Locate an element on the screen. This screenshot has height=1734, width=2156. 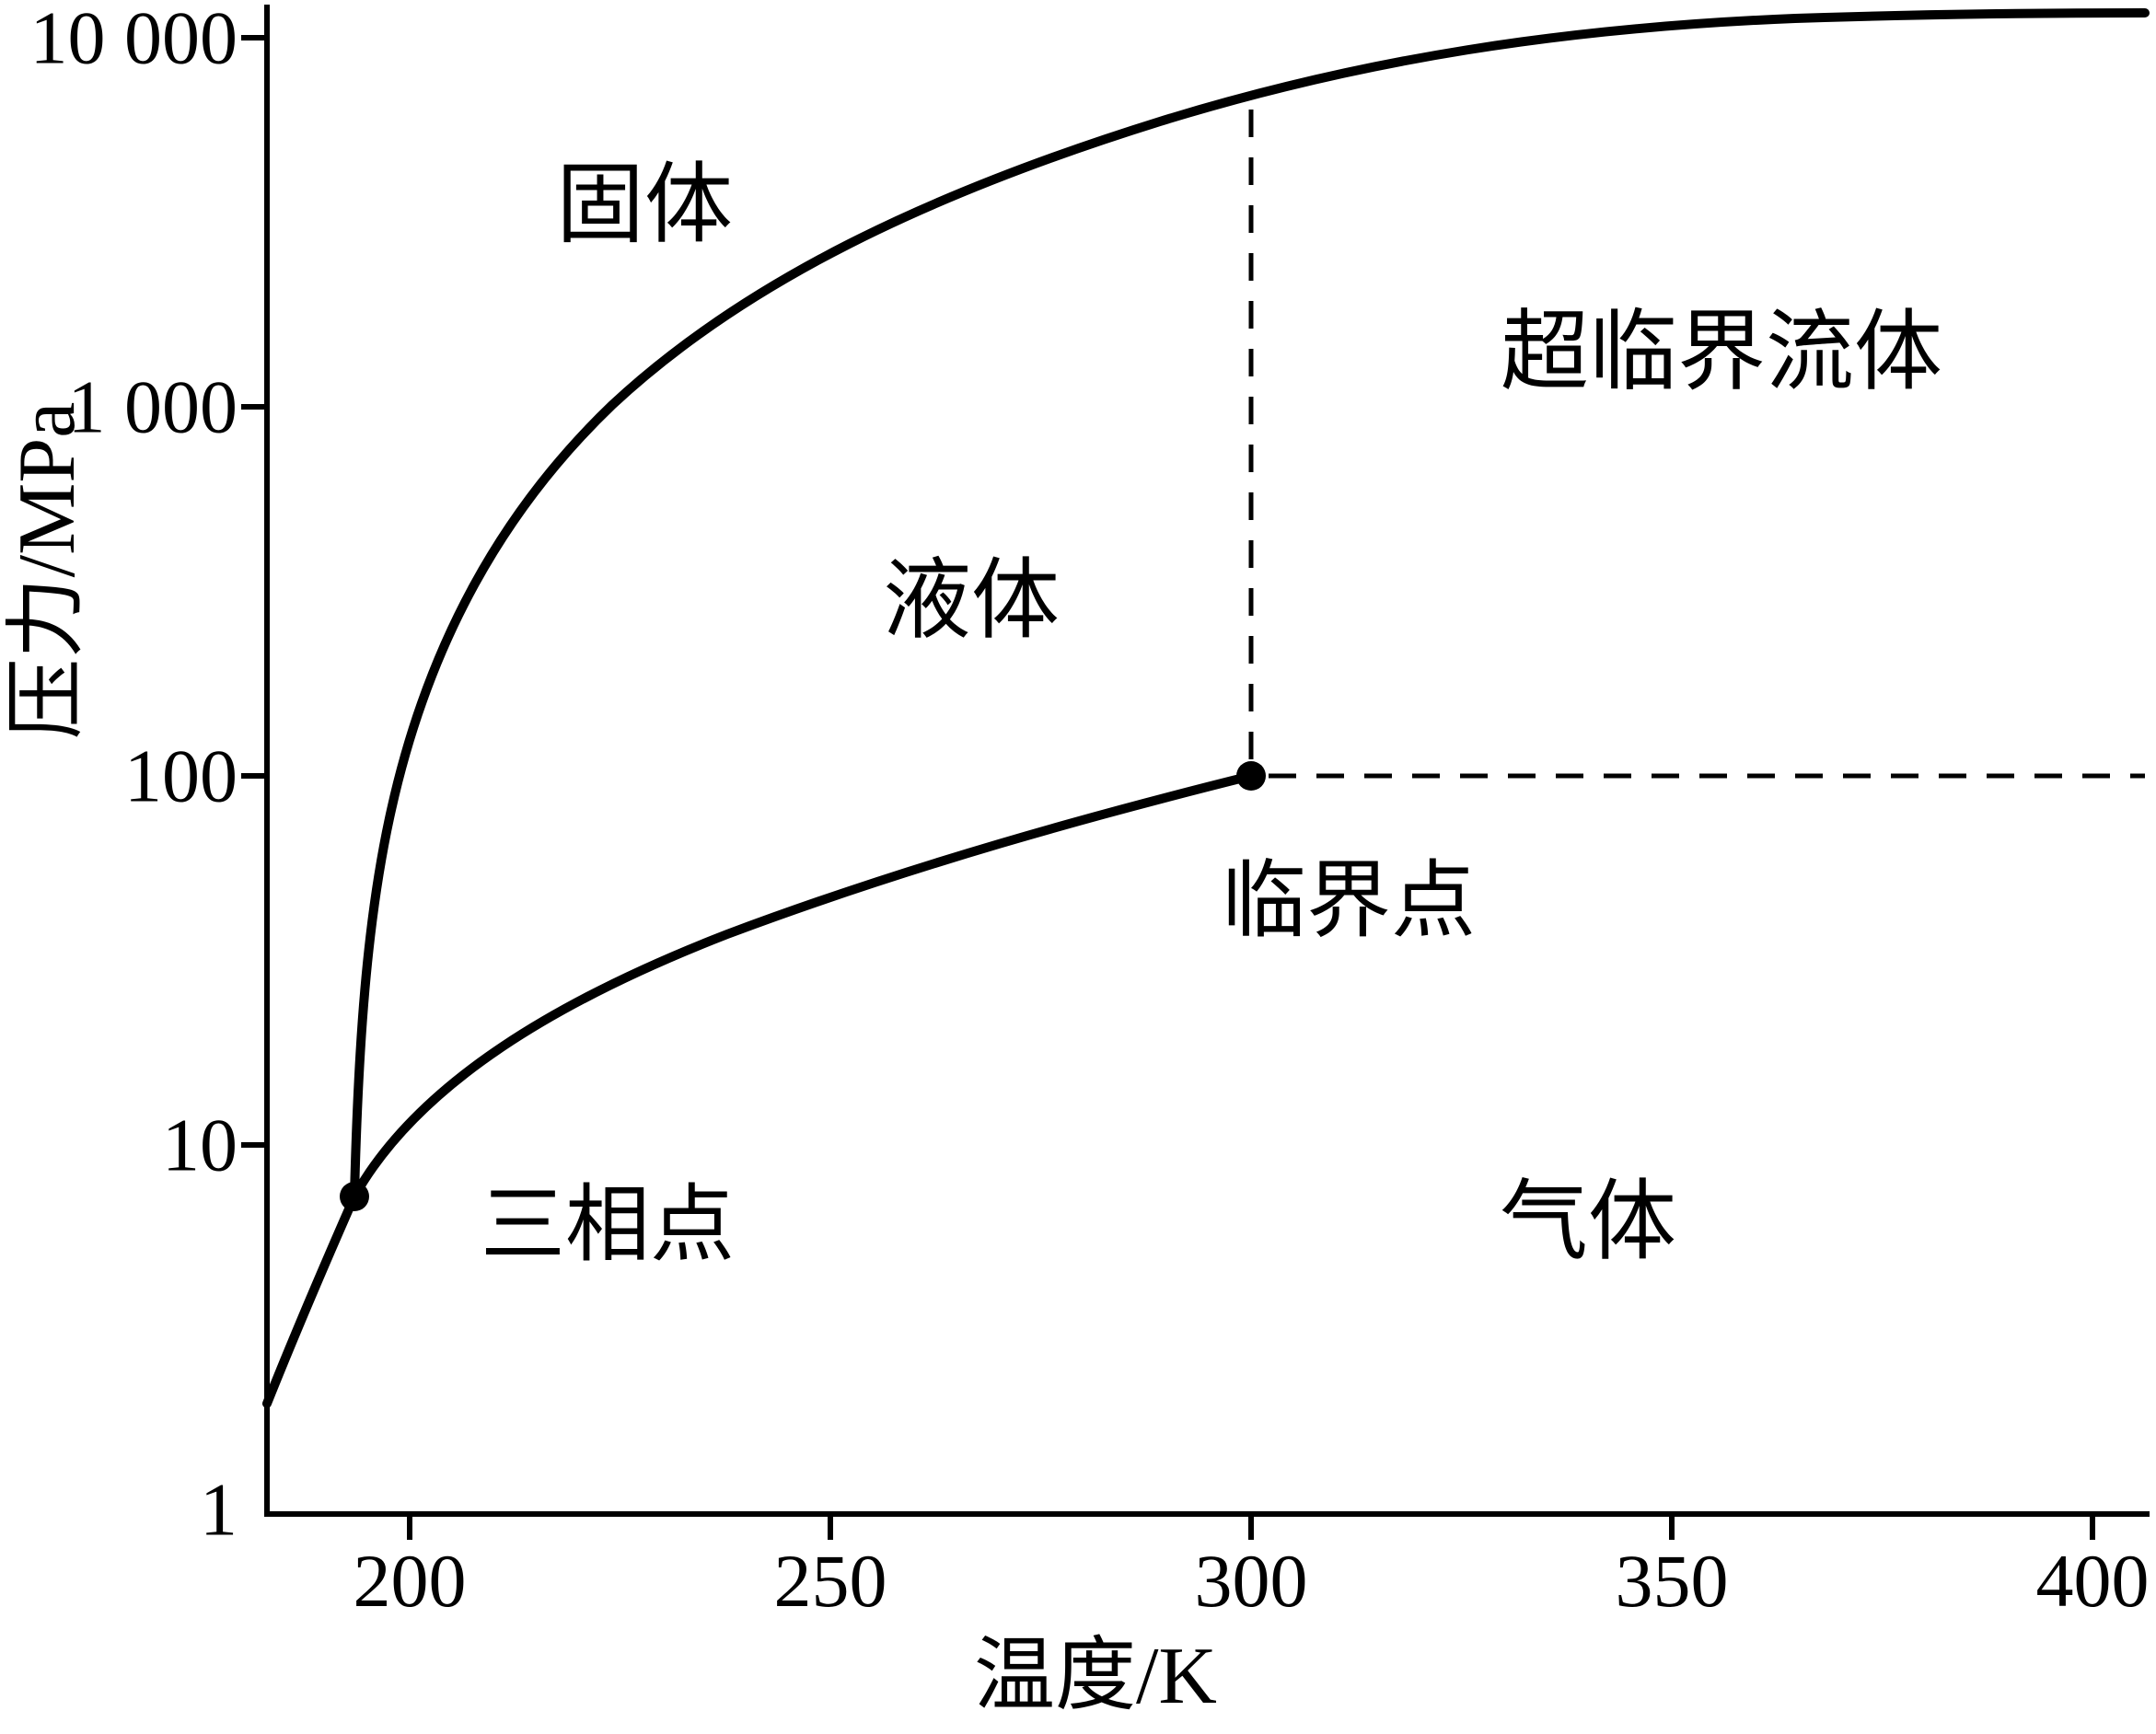
y-tick-label-10: 10 is located at coordinates (200, 1145).